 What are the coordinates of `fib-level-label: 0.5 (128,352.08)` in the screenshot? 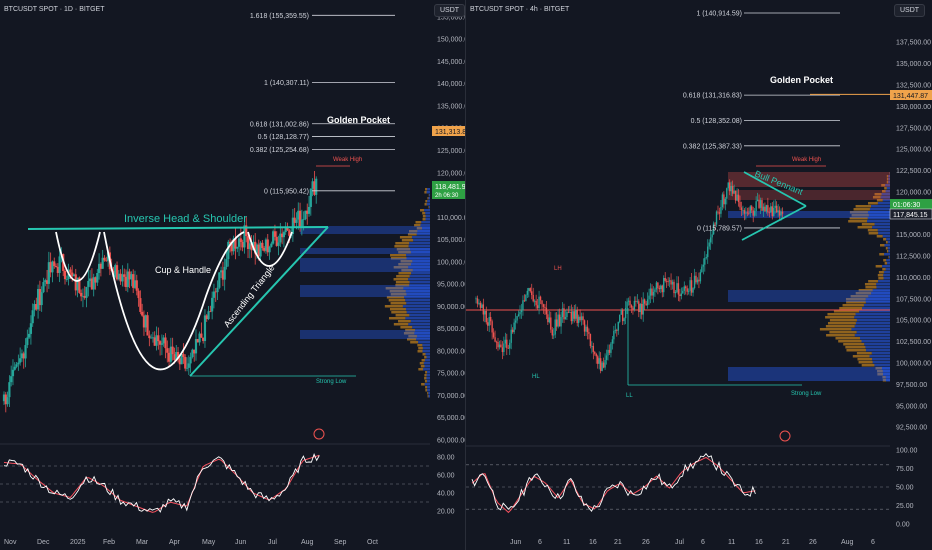 It's located at (716, 121).